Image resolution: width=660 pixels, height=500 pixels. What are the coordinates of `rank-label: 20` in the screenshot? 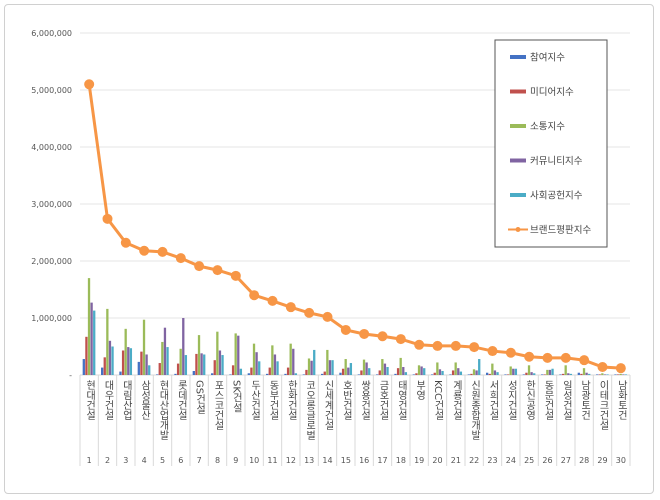 It's located at (437, 460).